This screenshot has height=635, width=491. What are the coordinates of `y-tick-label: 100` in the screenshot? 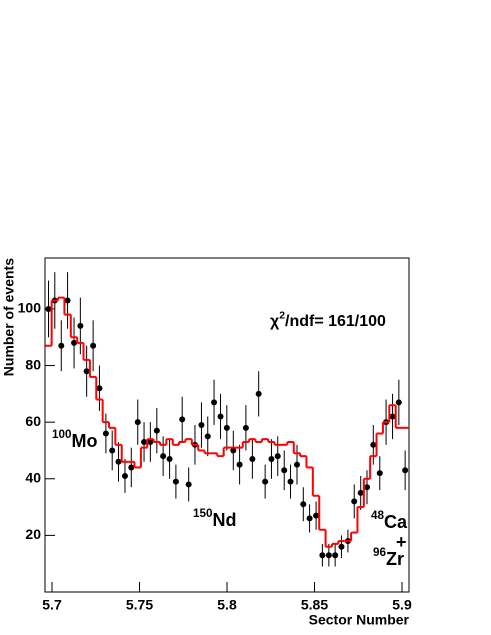 It's located at (30, 308).